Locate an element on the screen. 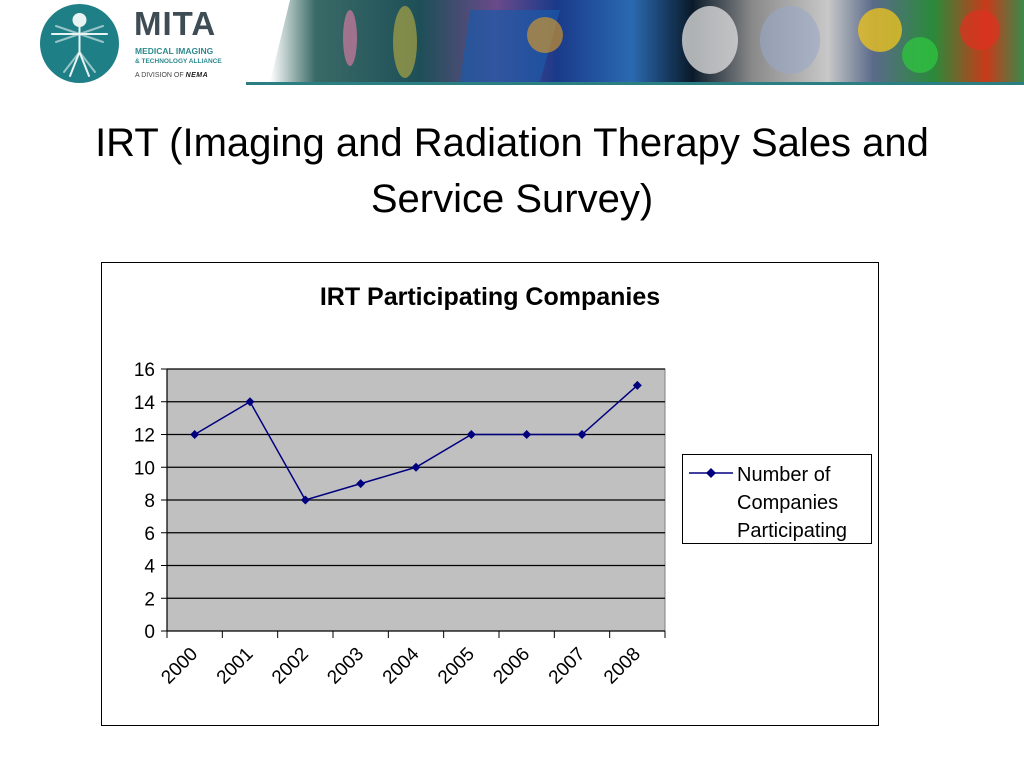 The width and height of the screenshot is (1024, 768). y-tick-label: 14 is located at coordinates (145, 403).